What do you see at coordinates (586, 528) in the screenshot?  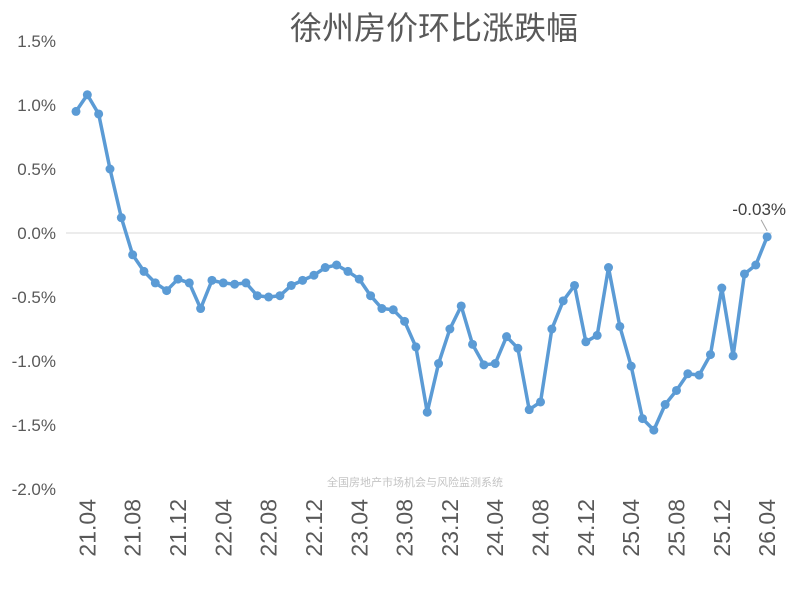 I see `x-tick-label: 24.12` at bounding box center [586, 528].